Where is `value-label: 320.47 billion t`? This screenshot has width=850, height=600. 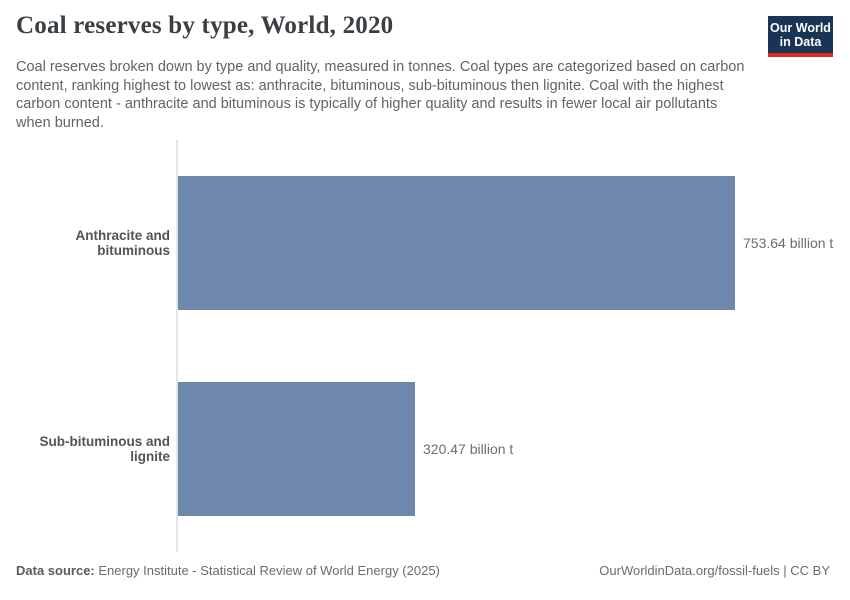
value-label: 320.47 billion t is located at coordinates (468, 449).